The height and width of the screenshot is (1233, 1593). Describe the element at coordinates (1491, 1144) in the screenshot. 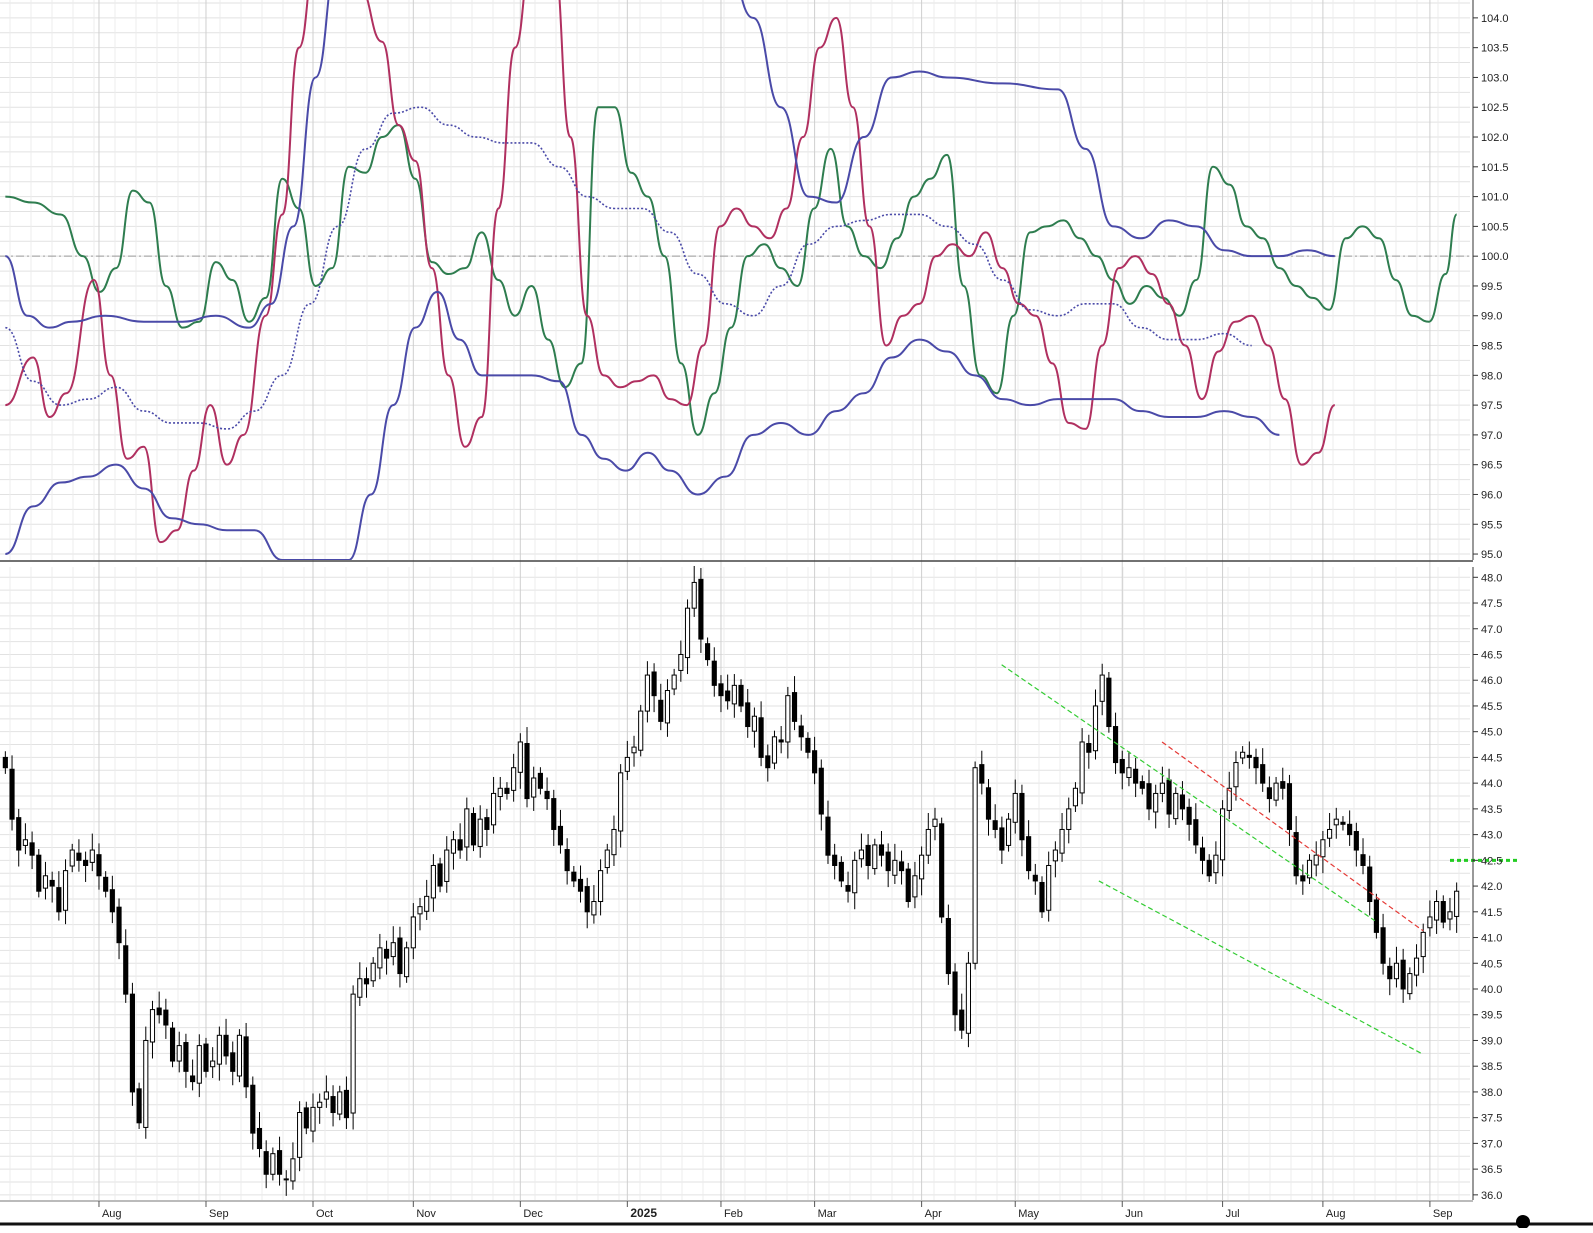

I see `y-tick-label: 37.0` at that location.